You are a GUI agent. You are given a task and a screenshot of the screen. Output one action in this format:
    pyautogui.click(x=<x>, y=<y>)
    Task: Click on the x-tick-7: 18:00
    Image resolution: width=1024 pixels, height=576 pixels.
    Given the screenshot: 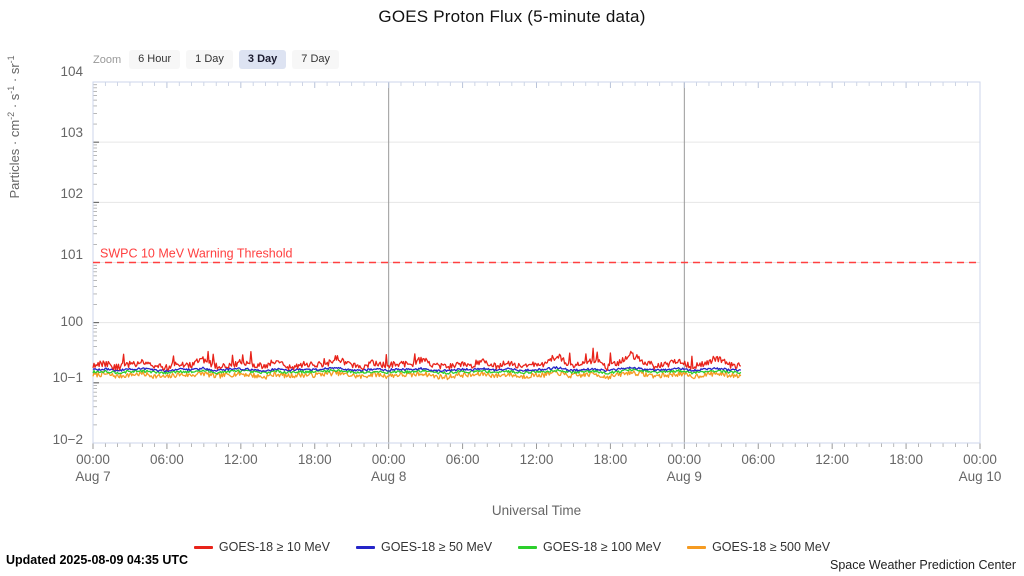 What is the action you would take?
    pyautogui.click(x=610, y=459)
    